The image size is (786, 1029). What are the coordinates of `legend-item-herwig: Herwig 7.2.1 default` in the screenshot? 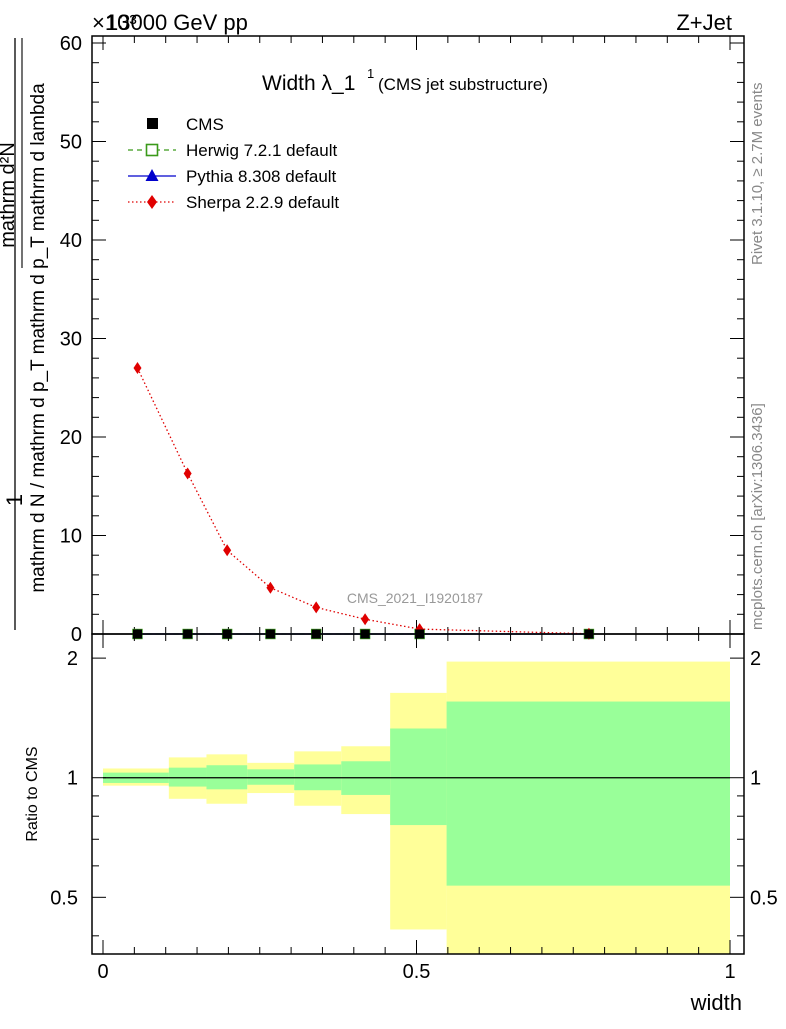 It's located at (232, 150).